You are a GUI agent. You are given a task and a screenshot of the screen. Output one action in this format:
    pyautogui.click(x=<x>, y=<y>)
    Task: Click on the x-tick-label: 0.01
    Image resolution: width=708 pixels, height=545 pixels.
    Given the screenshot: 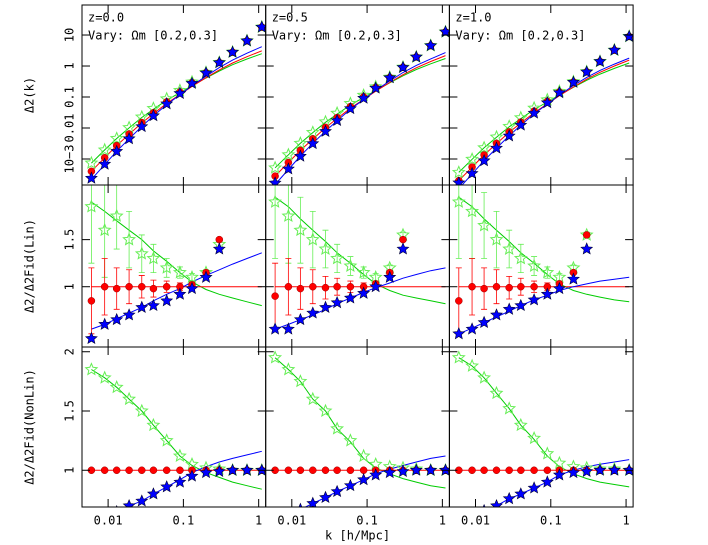 What is the action you would take?
    pyautogui.click(x=291, y=521)
    